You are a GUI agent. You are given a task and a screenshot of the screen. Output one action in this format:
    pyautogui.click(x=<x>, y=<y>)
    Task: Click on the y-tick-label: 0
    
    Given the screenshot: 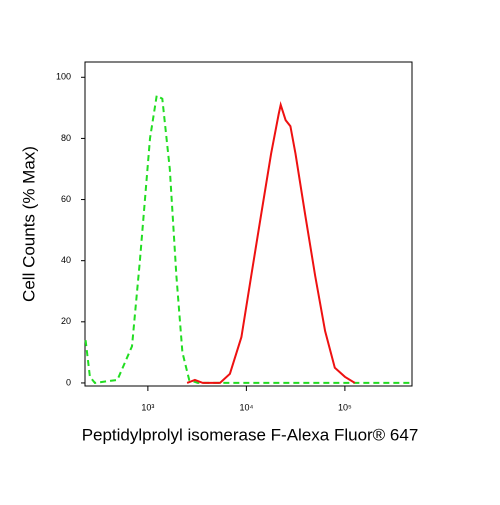 What is the action you would take?
    pyautogui.click(x=68, y=382)
    